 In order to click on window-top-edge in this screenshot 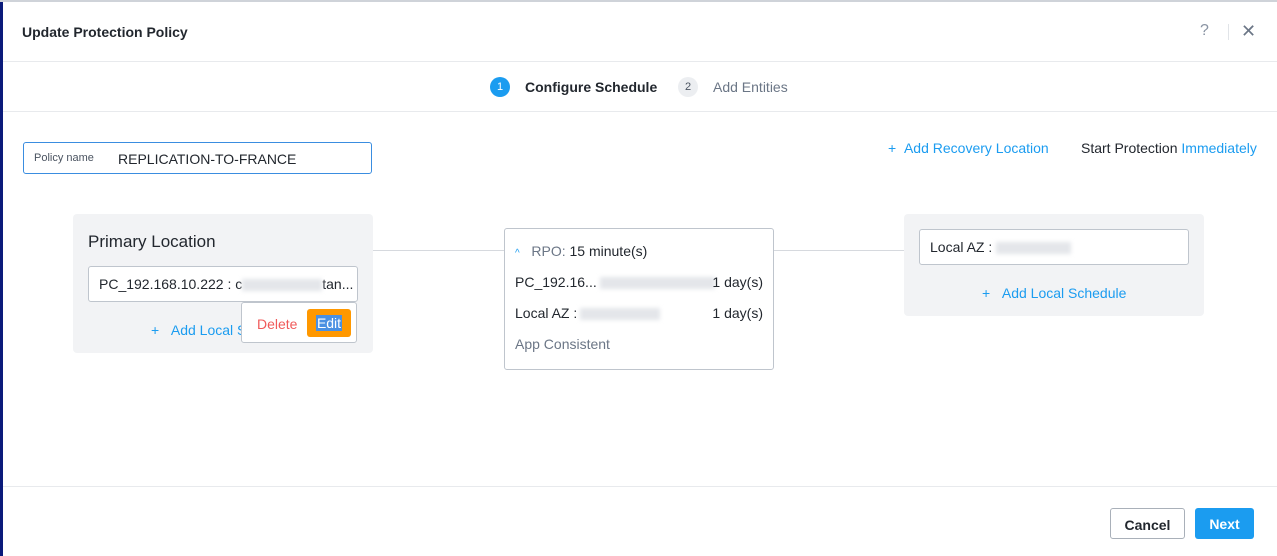, I will do `click(638, 1)`.